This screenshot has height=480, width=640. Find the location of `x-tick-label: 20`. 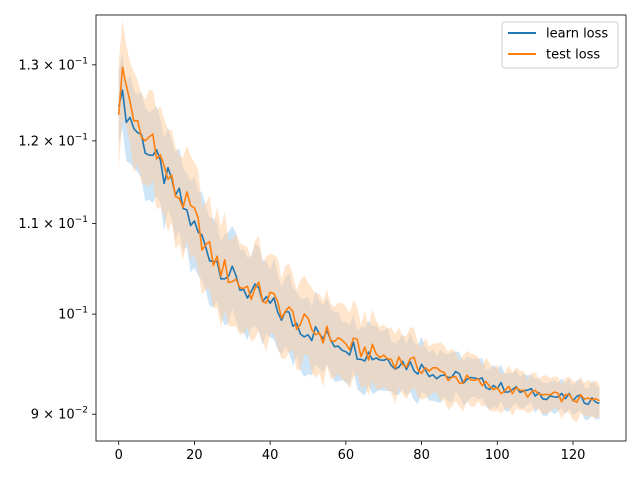

x-tick-label: 20 is located at coordinates (194, 455).